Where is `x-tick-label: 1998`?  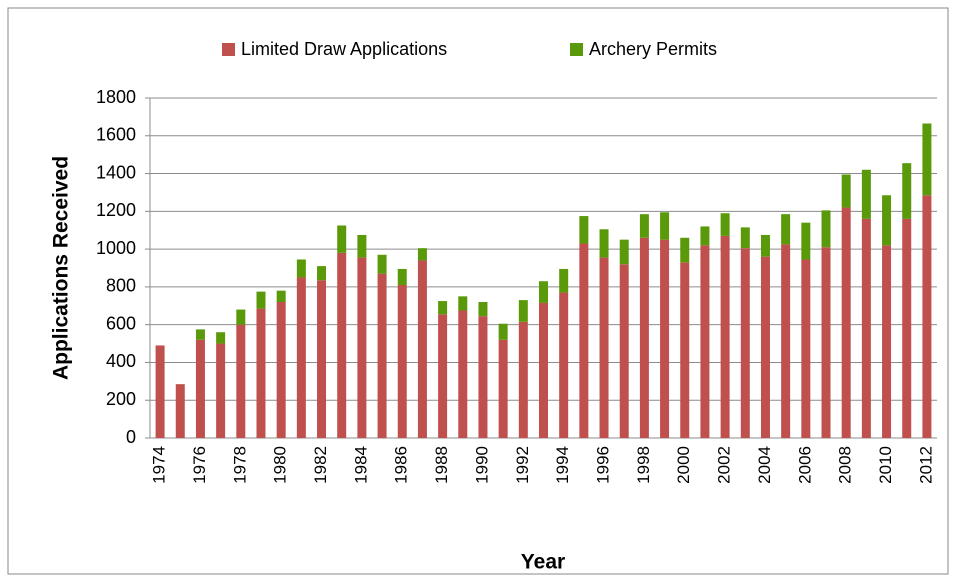 x-tick-label: 1998 is located at coordinates (643, 465).